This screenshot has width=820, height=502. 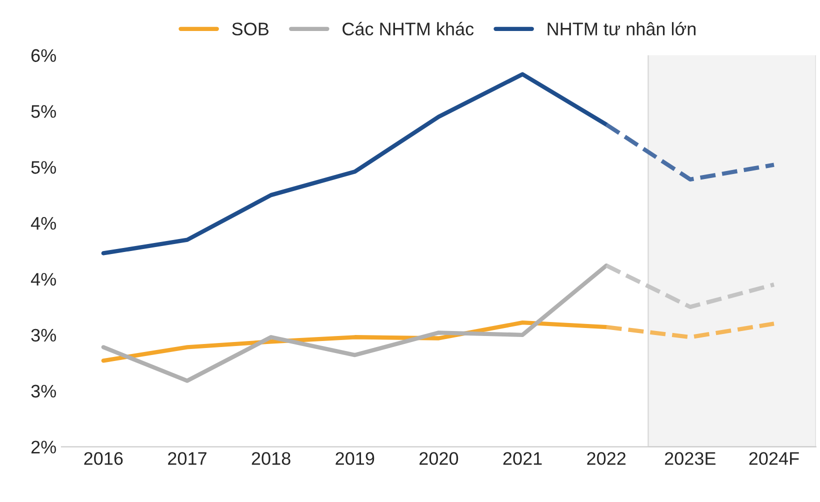 What do you see at coordinates (408, 29) in the screenshot?
I see `legend-label: Các NHTM khác` at bounding box center [408, 29].